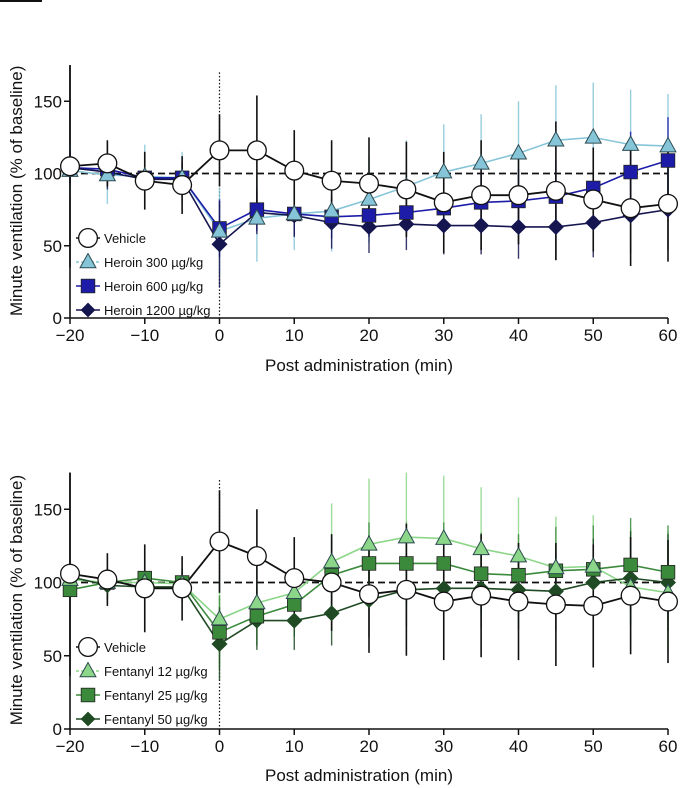 This screenshot has height=788, width=700. I want to click on legend-label: Heroin 300 µg/kg, so click(153, 262).